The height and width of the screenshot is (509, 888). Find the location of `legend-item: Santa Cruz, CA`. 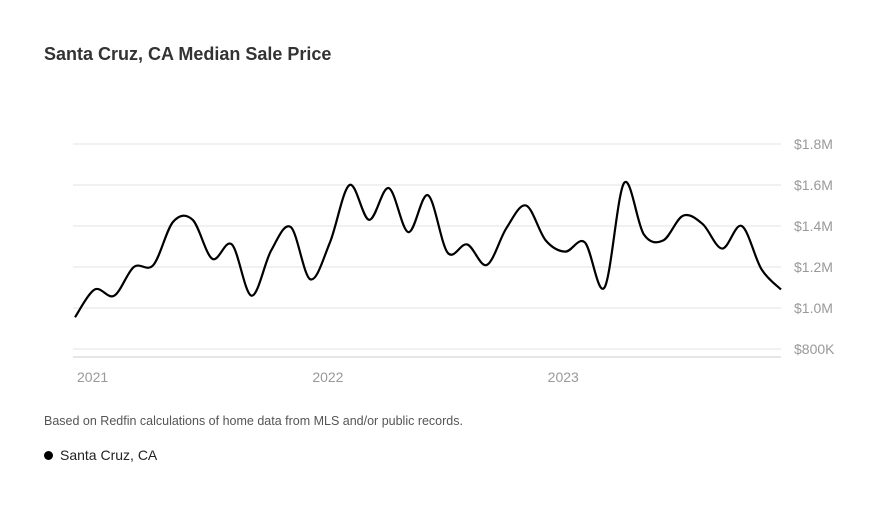

legend-item: Santa Cruz, CA is located at coordinates (100, 455).